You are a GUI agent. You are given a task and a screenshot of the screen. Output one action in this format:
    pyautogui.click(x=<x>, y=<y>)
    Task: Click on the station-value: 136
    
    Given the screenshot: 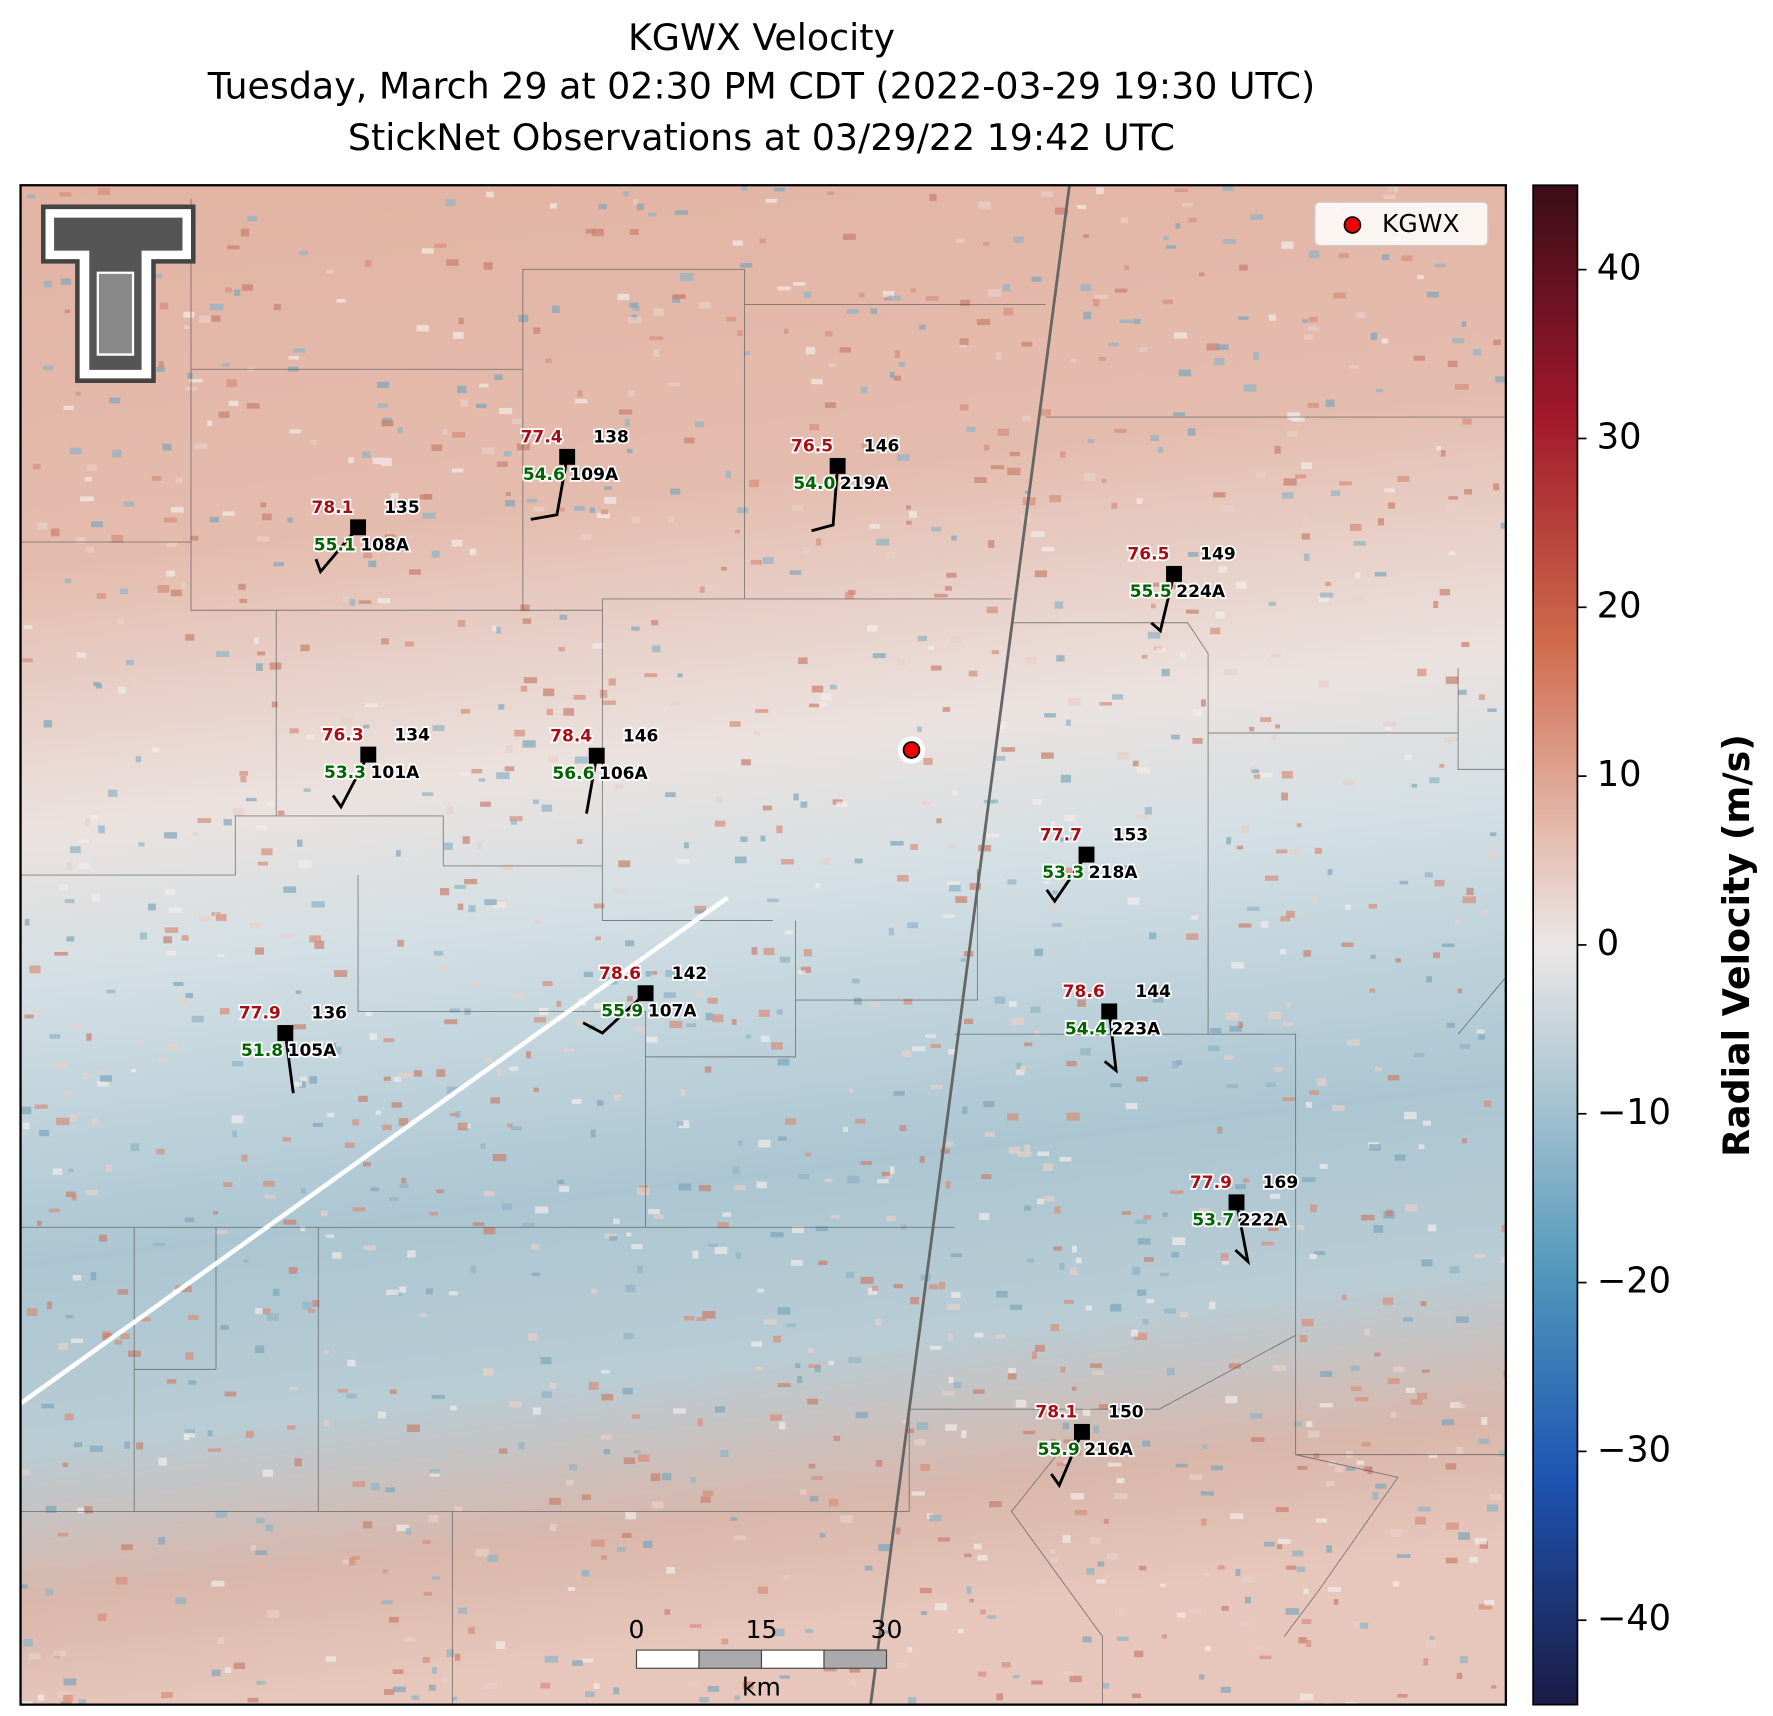 What is the action you would take?
    pyautogui.click(x=329, y=1014)
    